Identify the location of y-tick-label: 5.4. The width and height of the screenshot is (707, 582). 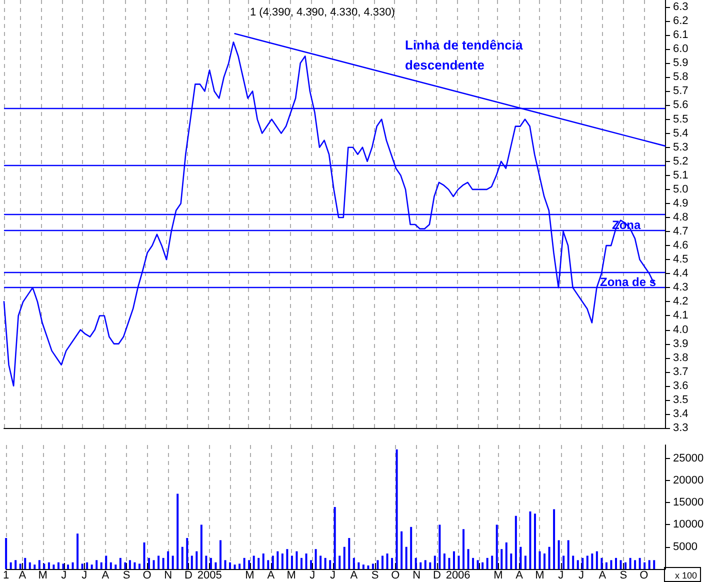
(680, 133).